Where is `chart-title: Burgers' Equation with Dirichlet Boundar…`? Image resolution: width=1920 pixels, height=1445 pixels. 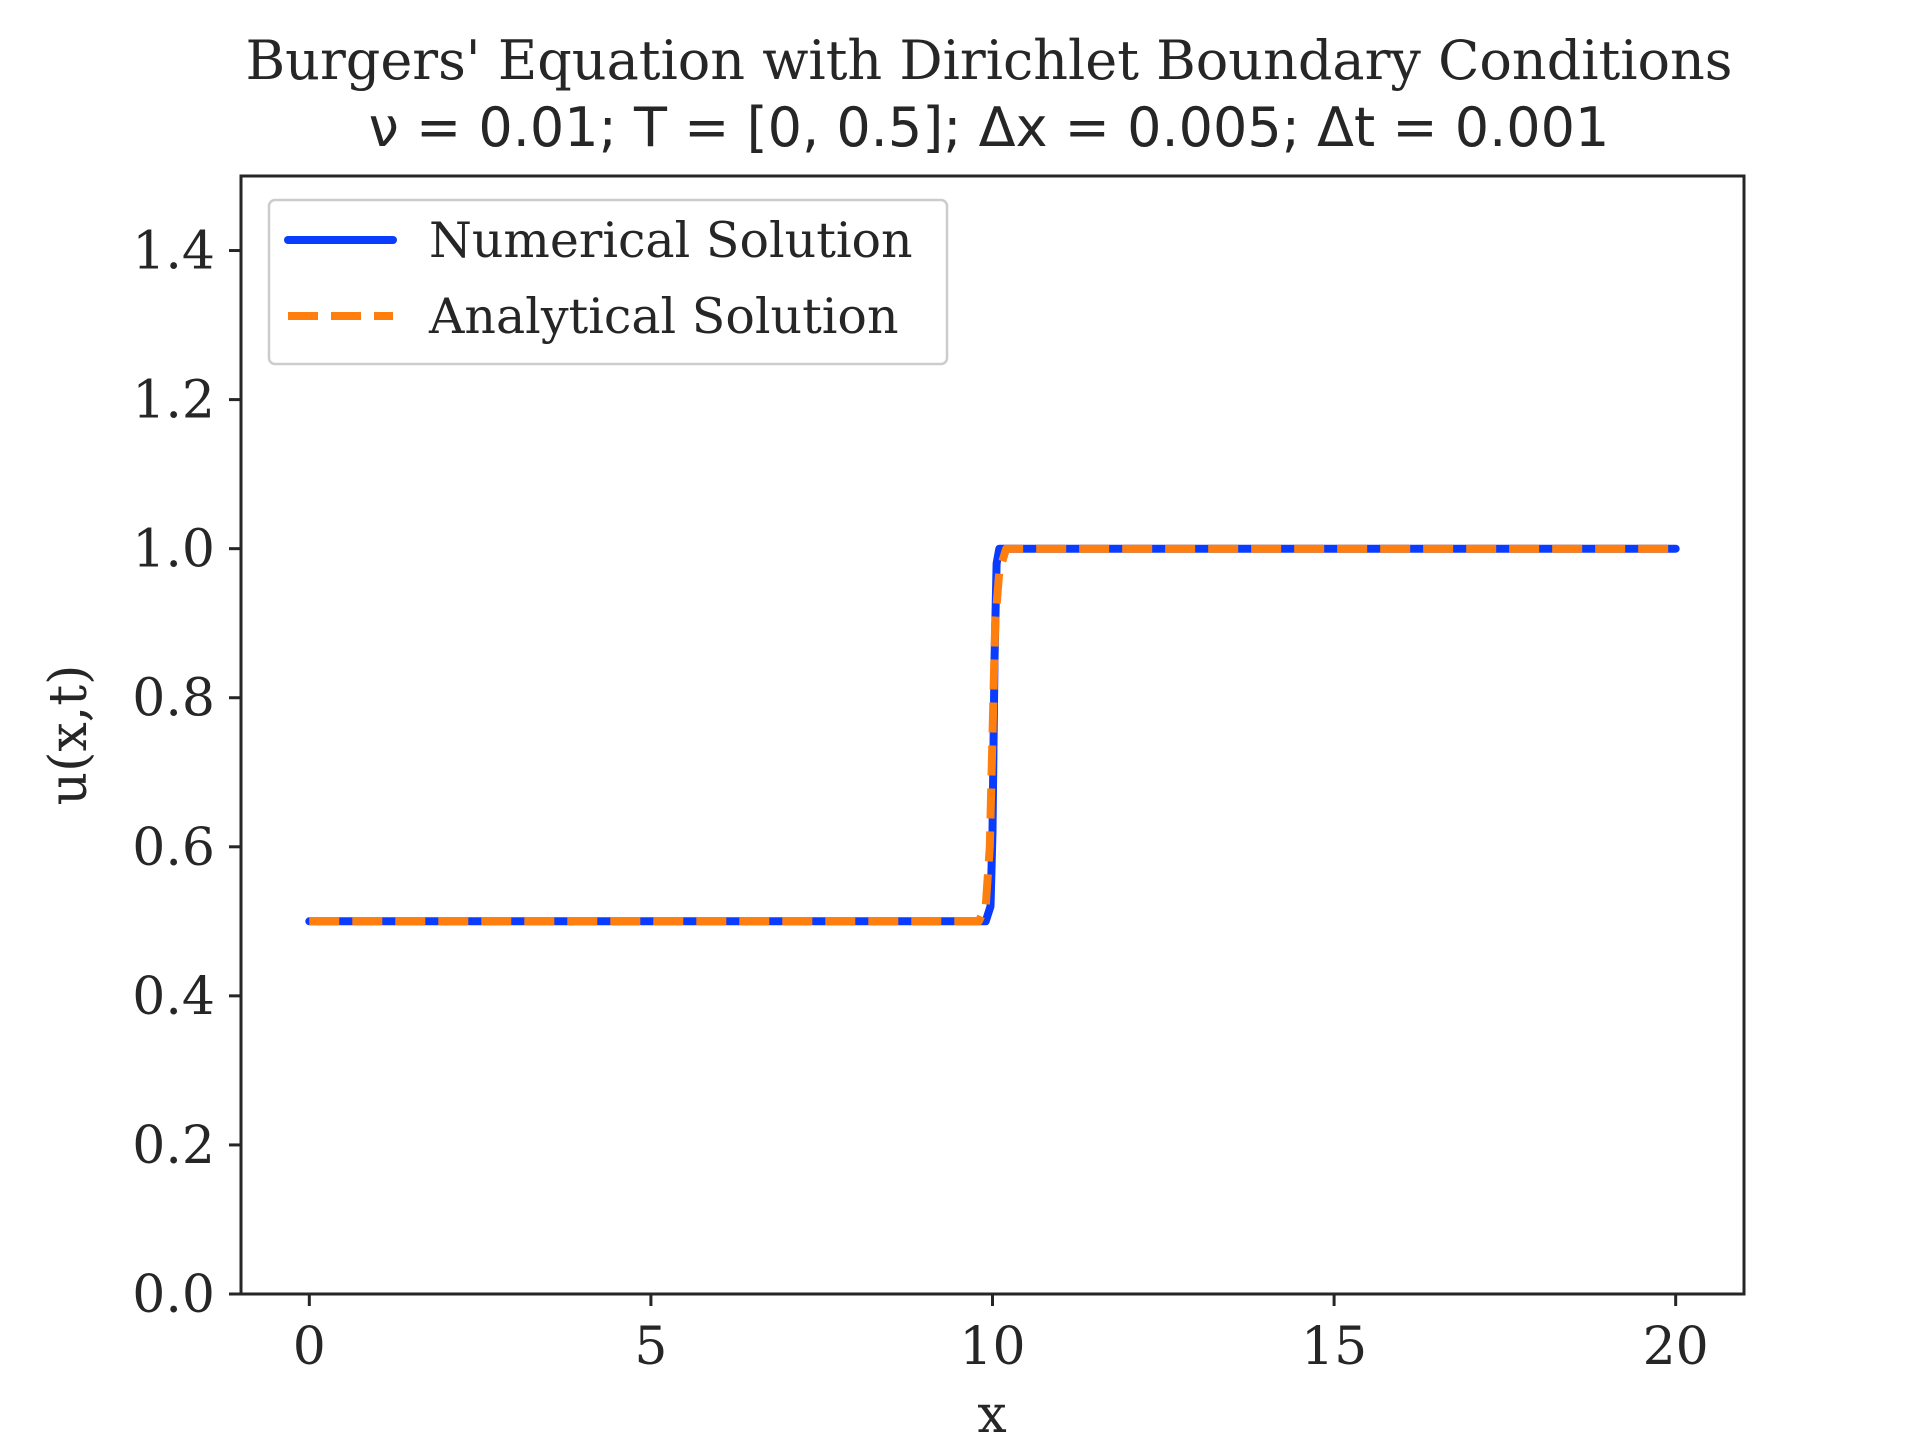 chart-title: Burgers' Equation with Dirichlet Boundar… is located at coordinates (988, 60).